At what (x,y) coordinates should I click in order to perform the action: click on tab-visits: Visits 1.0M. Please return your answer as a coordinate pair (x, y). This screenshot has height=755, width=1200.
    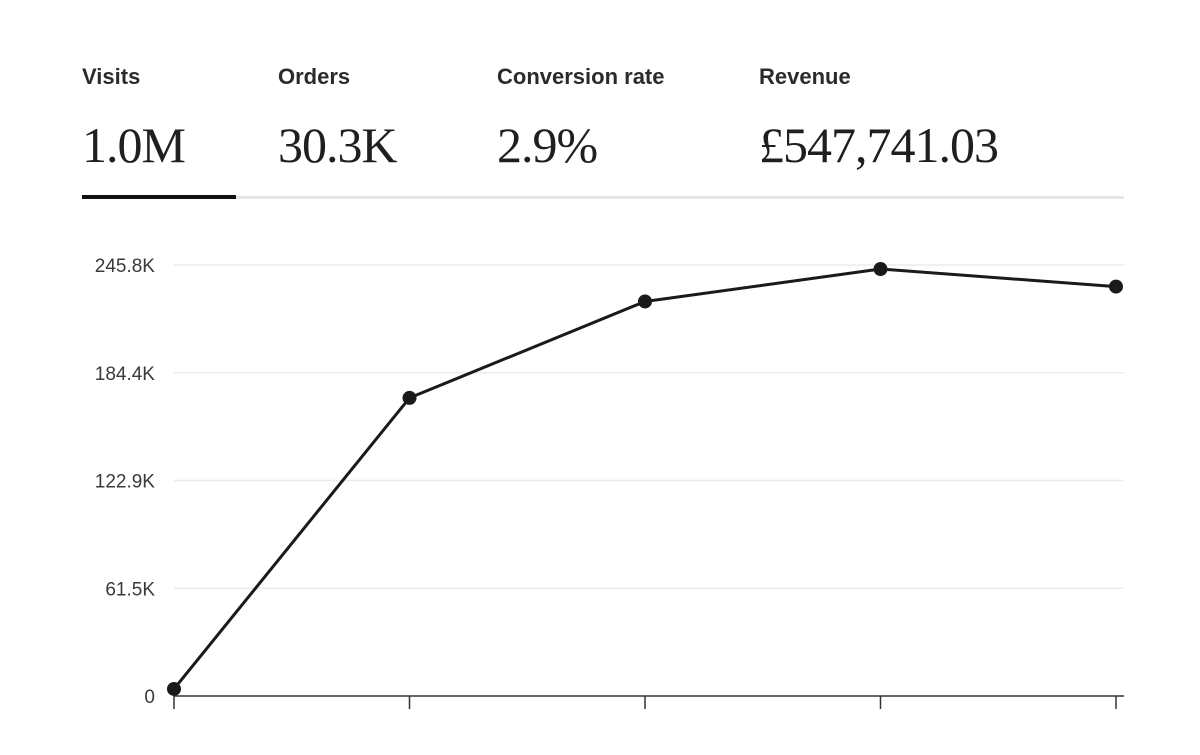
    Looking at the image, I should click on (159, 129).